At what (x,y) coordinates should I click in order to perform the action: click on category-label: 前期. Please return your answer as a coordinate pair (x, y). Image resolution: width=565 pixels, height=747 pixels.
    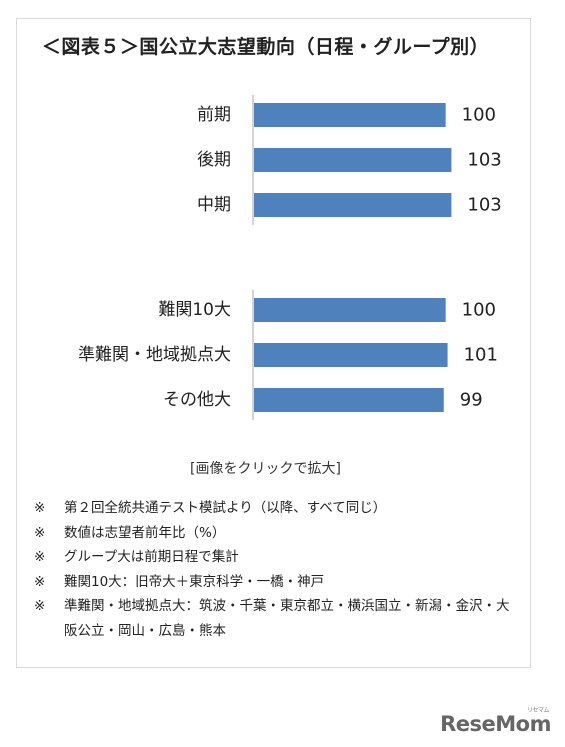
    Looking at the image, I should click on (214, 115).